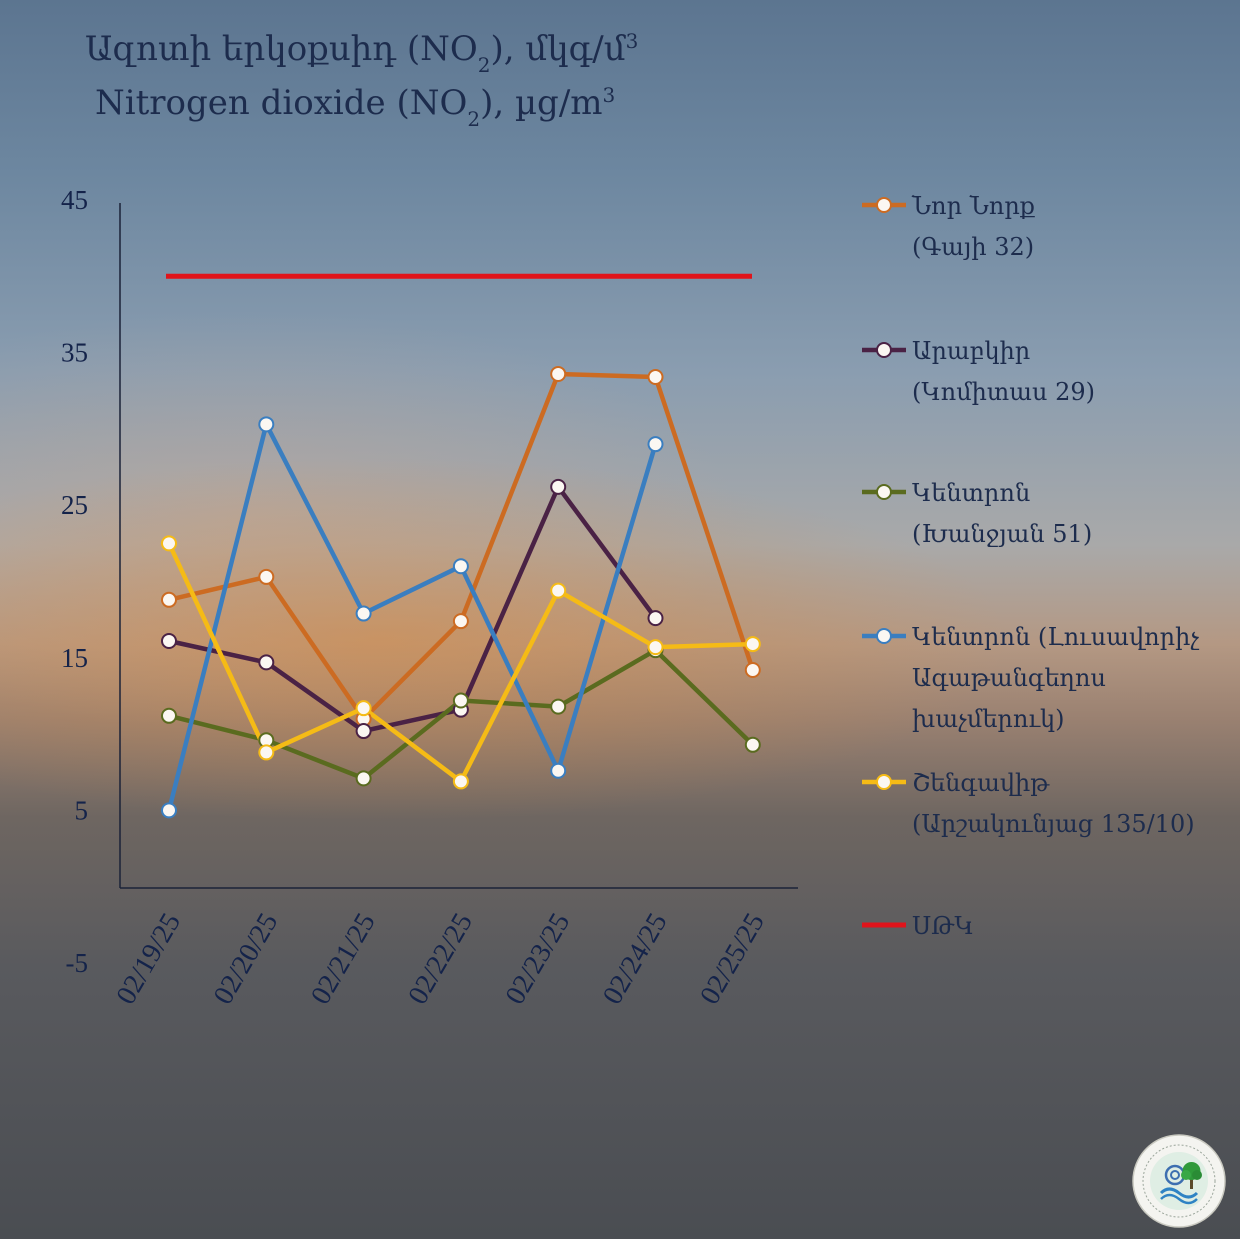 Image resolution: width=1240 pixels, height=1239 pixels. What do you see at coordinates (973, 206) in the screenshot?
I see `legend-label: Նոր Նորք` at bounding box center [973, 206].